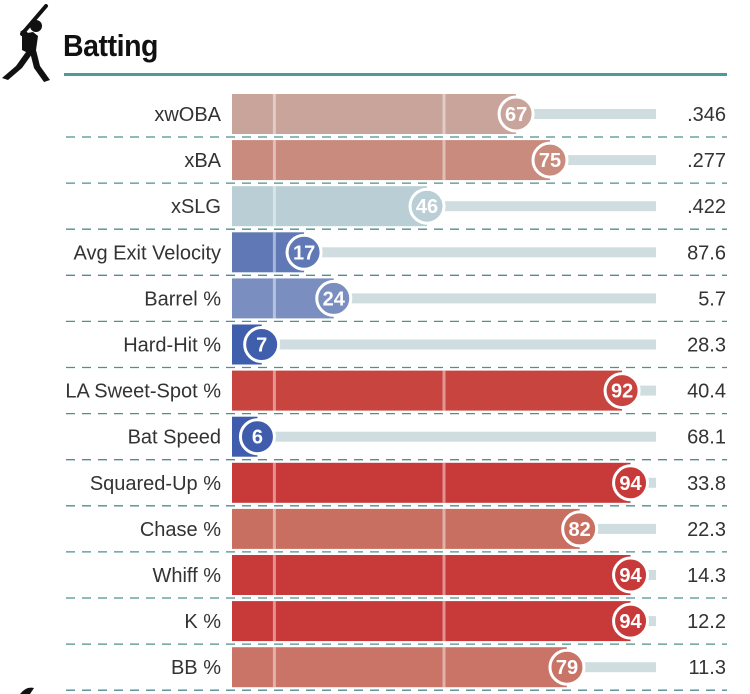 This screenshot has height=694, width=750. What do you see at coordinates (706, 530) in the screenshot?
I see `metric-value: 22.3` at bounding box center [706, 530].